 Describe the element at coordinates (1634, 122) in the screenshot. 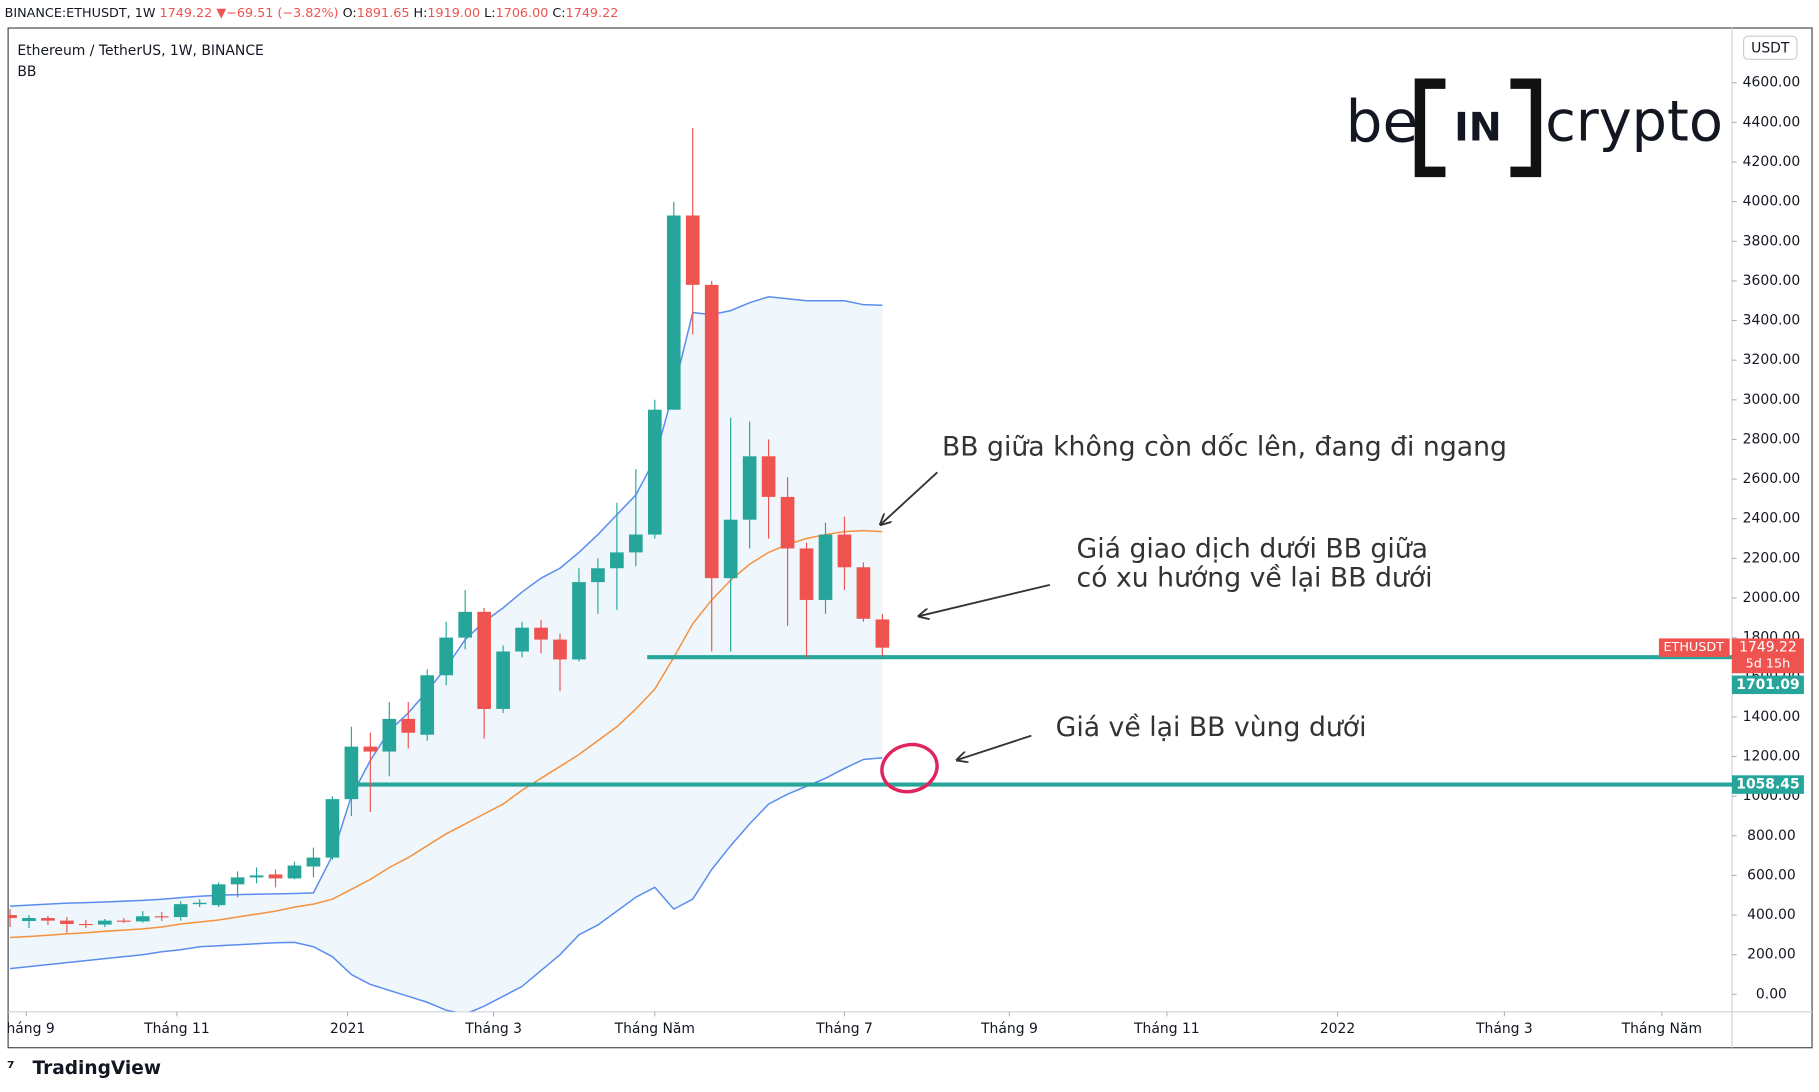

I see `logo-right: crypto` at that location.